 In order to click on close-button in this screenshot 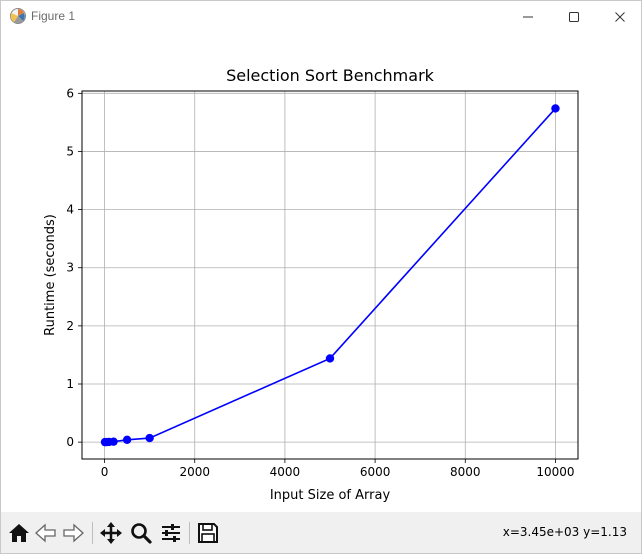, I will do `click(619, 16)`.